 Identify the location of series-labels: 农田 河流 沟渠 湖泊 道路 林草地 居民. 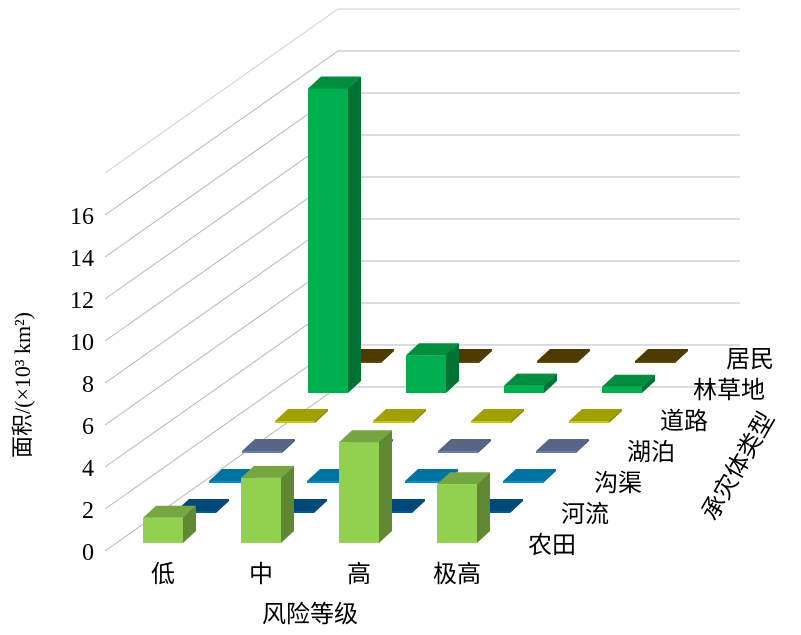
(651, 453).